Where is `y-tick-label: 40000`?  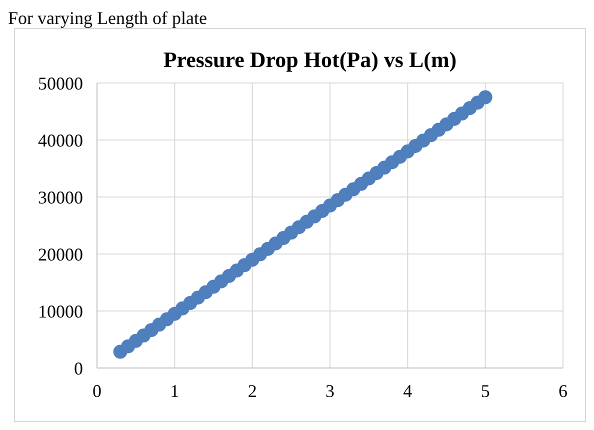
y-tick-label: 40000 is located at coordinates (60, 140).